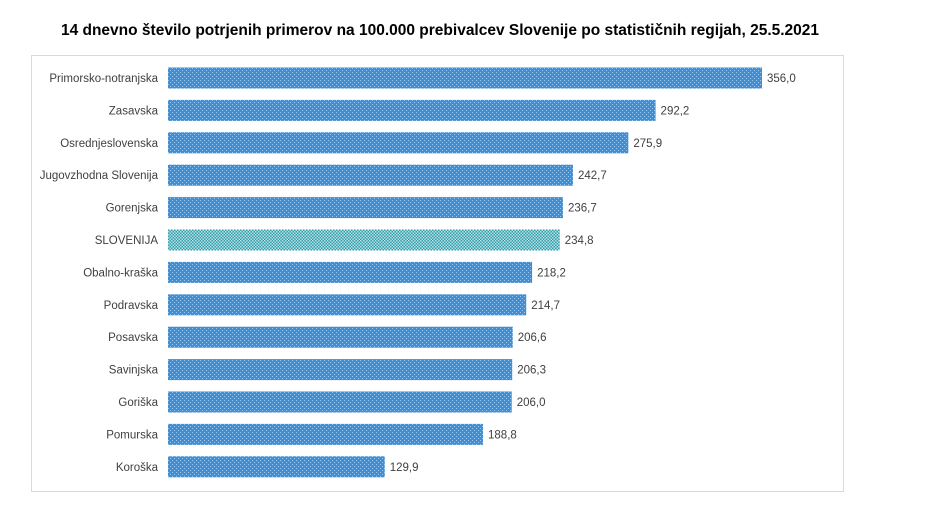 The height and width of the screenshot is (529, 940). What do you see at coordinates (364, 240) in the screenshot?
I see `bar-highlight` at bounding box center [364, 240].